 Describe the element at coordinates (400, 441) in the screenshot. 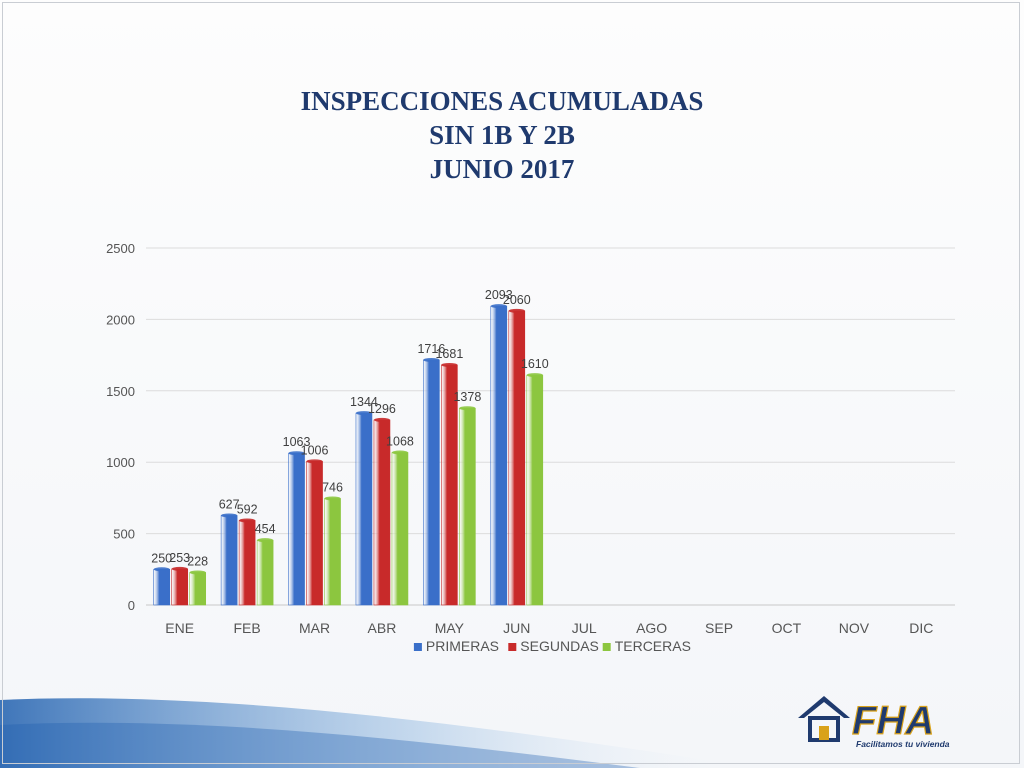

I see `data-label: 1068` at that location.